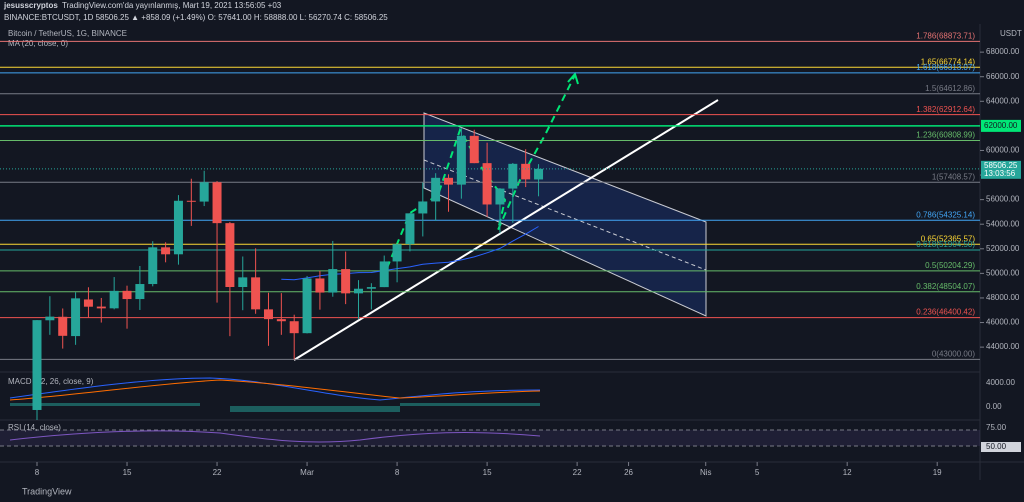 The width and height of the screenshot is (1024, 502). What do you see at coordinates (1003, 100) in the screenshot?
I see `y-tick-label: 64000.00` at bounding box center [1003, 100].